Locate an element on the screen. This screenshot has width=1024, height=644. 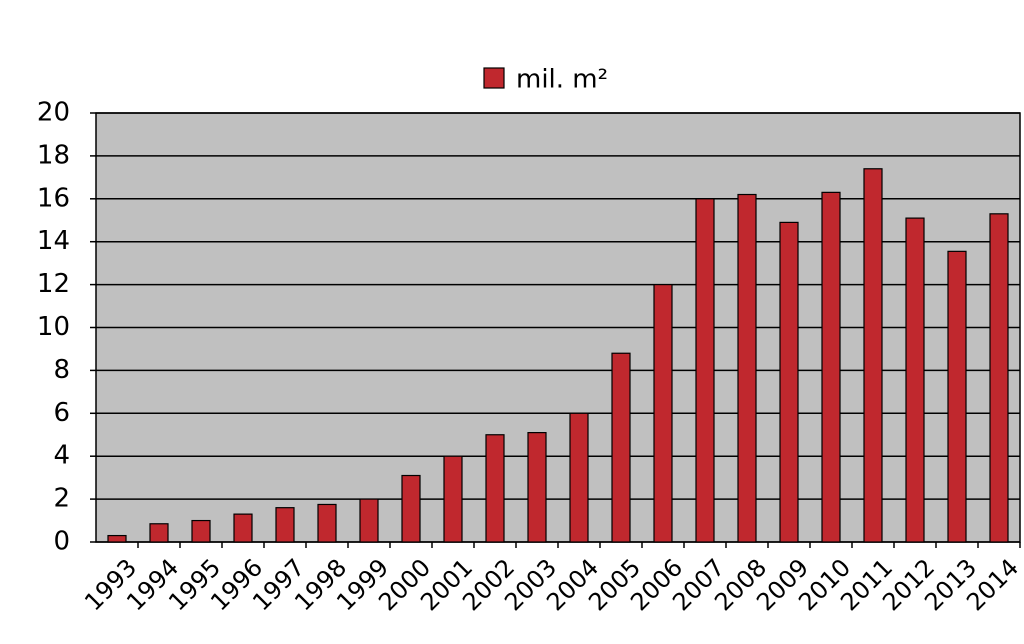
y-tick-label: 8 is located at coordinates (61, 370).